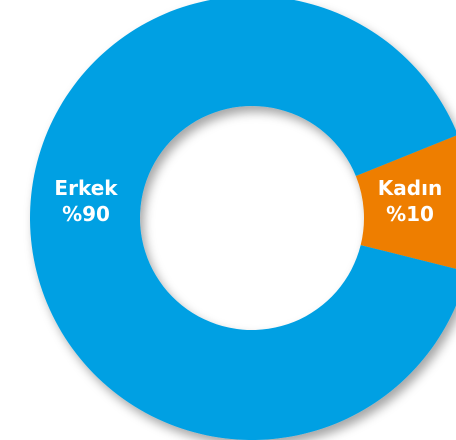  What do you see at coordinates (410, 188) in the screenshot?
I see `label-kadin-category: Kadın` at bounding box center [410, 188].